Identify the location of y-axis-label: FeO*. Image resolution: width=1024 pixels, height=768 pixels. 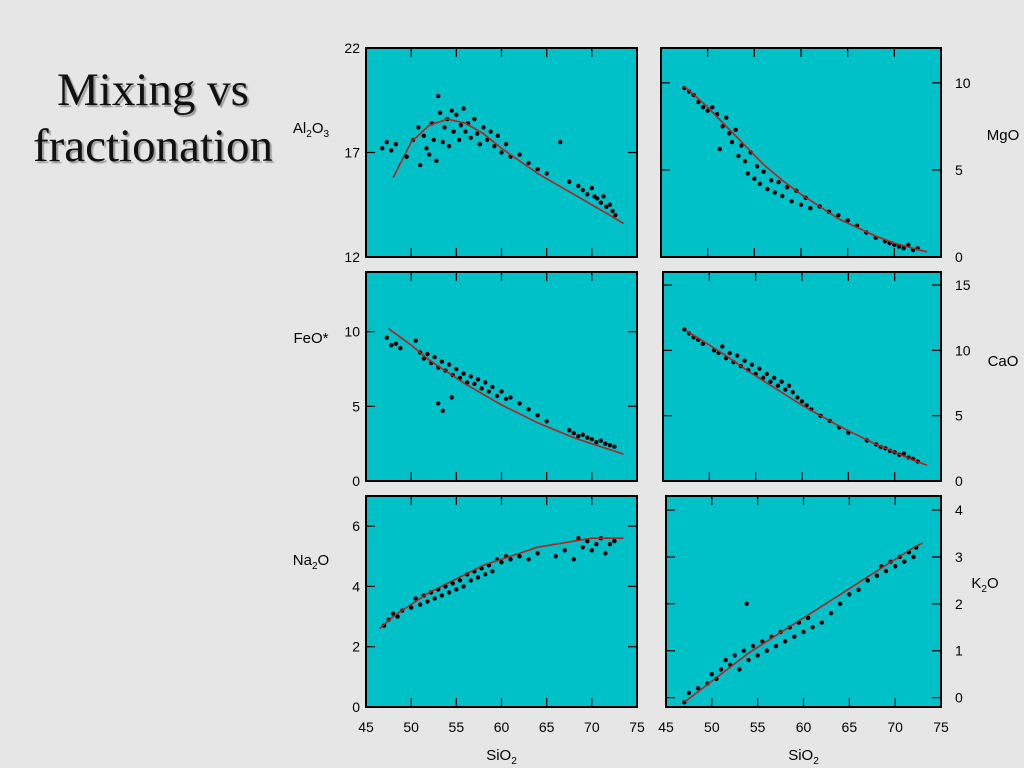
(310, 338).